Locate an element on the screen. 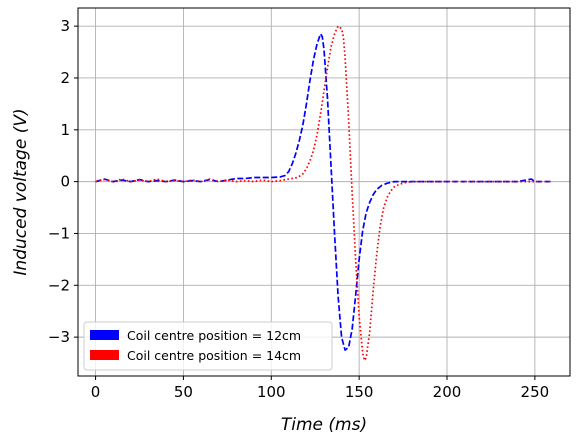  y-tick-label: −3 is located at coordinates (59, 337).